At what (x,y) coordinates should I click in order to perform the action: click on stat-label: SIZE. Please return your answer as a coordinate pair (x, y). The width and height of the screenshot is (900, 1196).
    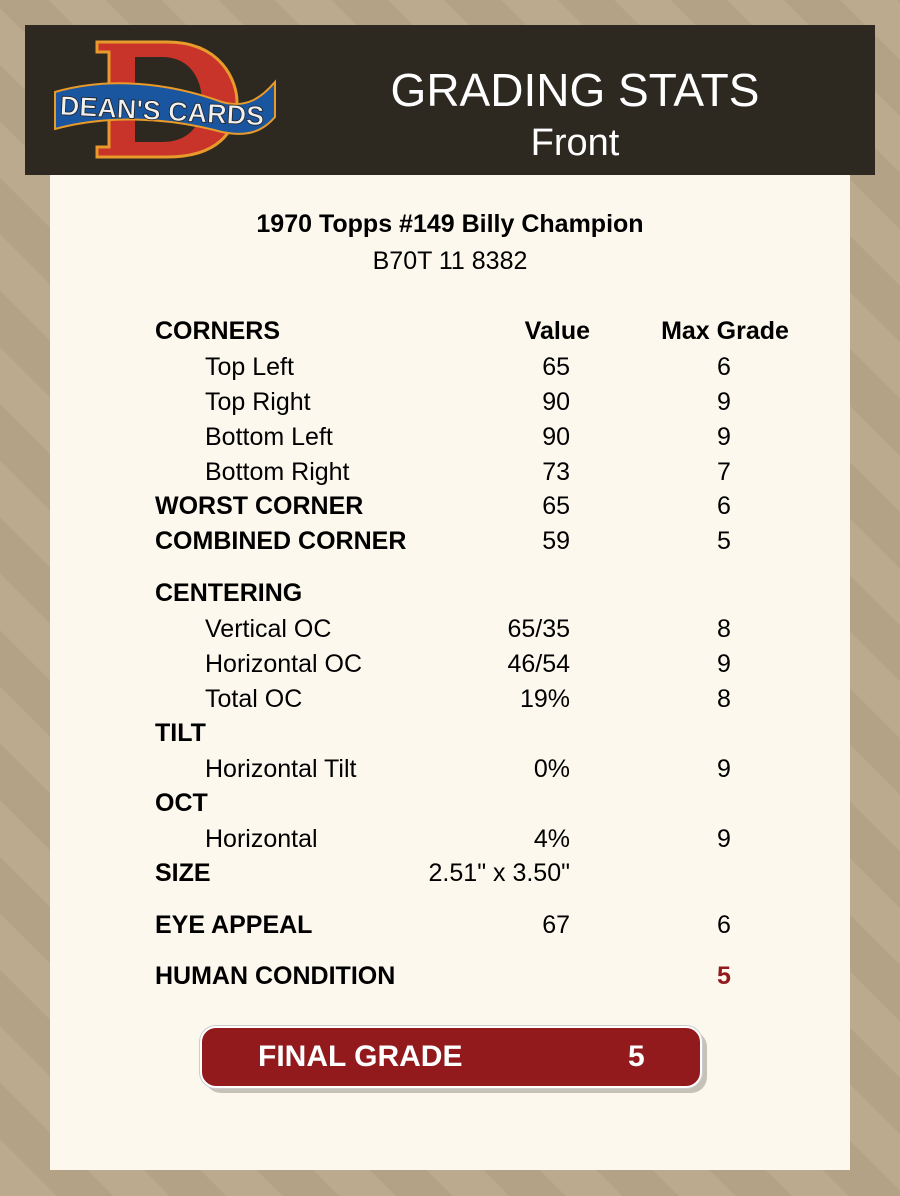
    Looking at the image, I should click on (183, 873).